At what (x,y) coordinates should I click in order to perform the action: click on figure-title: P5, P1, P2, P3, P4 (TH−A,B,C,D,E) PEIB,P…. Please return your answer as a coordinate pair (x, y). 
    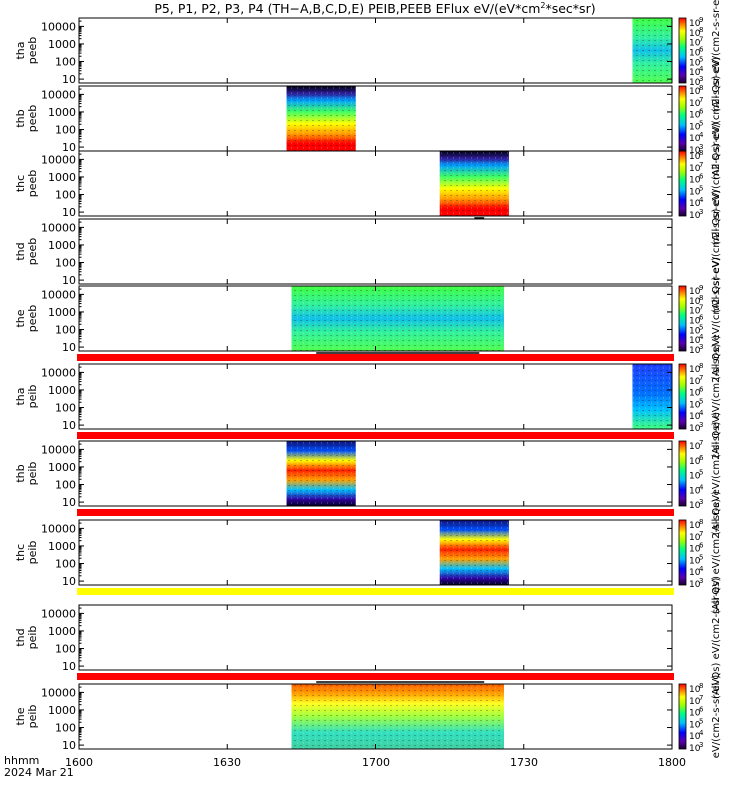
    Looking at the image, I should click on (374, 8).